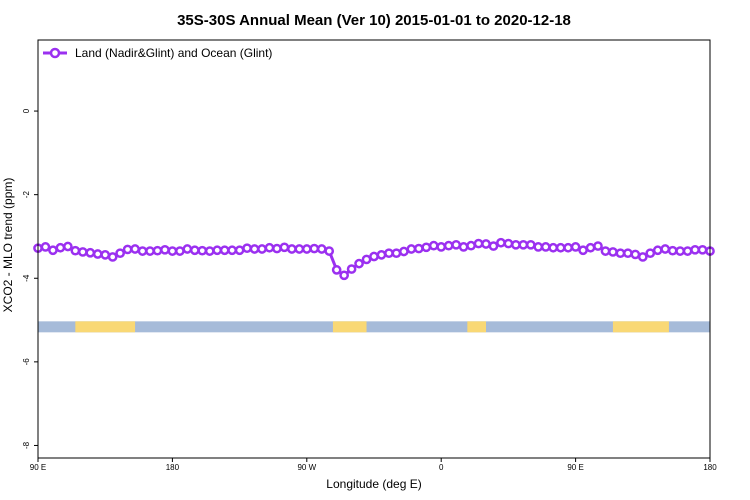 Image resolution: width=750 pixels, height=500 pixels. Describe the element at coordinates (8, 245) in the screenshot. I see `y-axis-label: XCO2 - MLO trend (ppm)` at that location.